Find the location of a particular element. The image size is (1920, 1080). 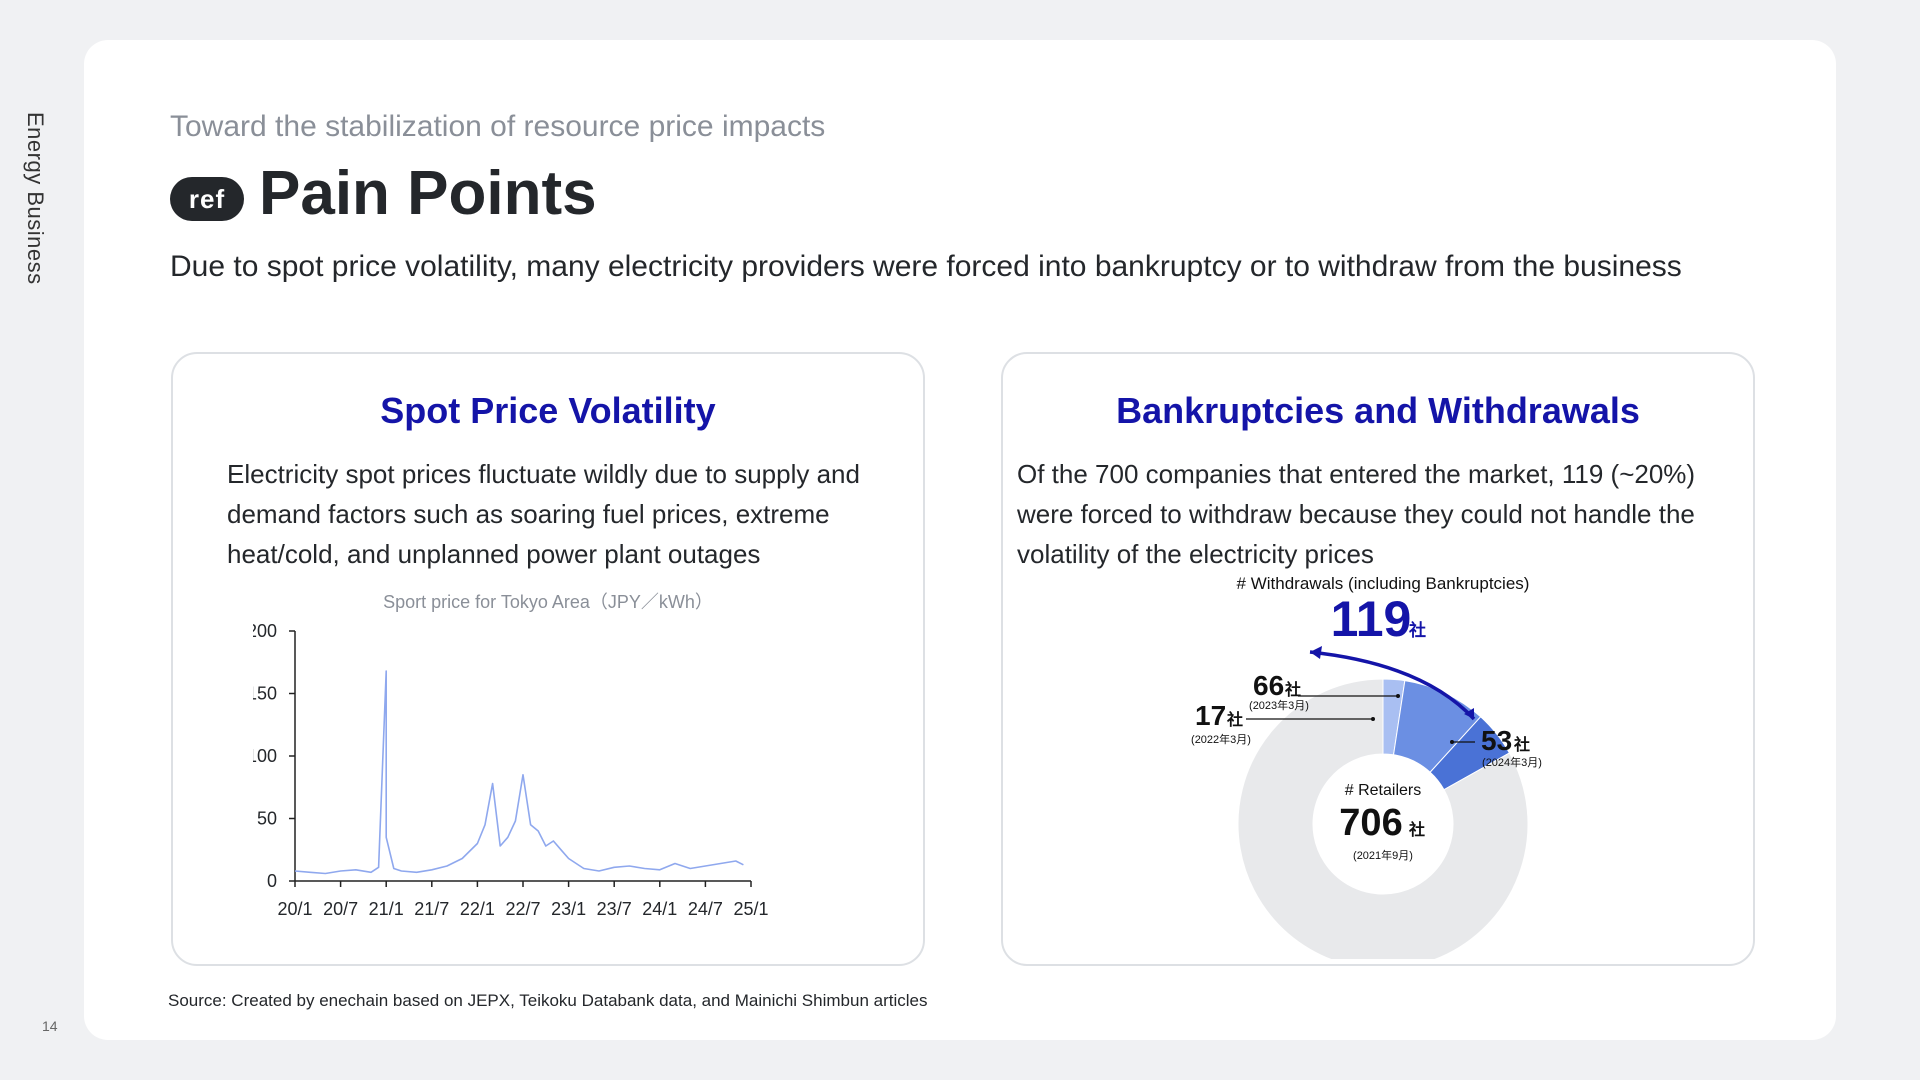

withdrawals-arrow is located at coordinates (1392, 685).